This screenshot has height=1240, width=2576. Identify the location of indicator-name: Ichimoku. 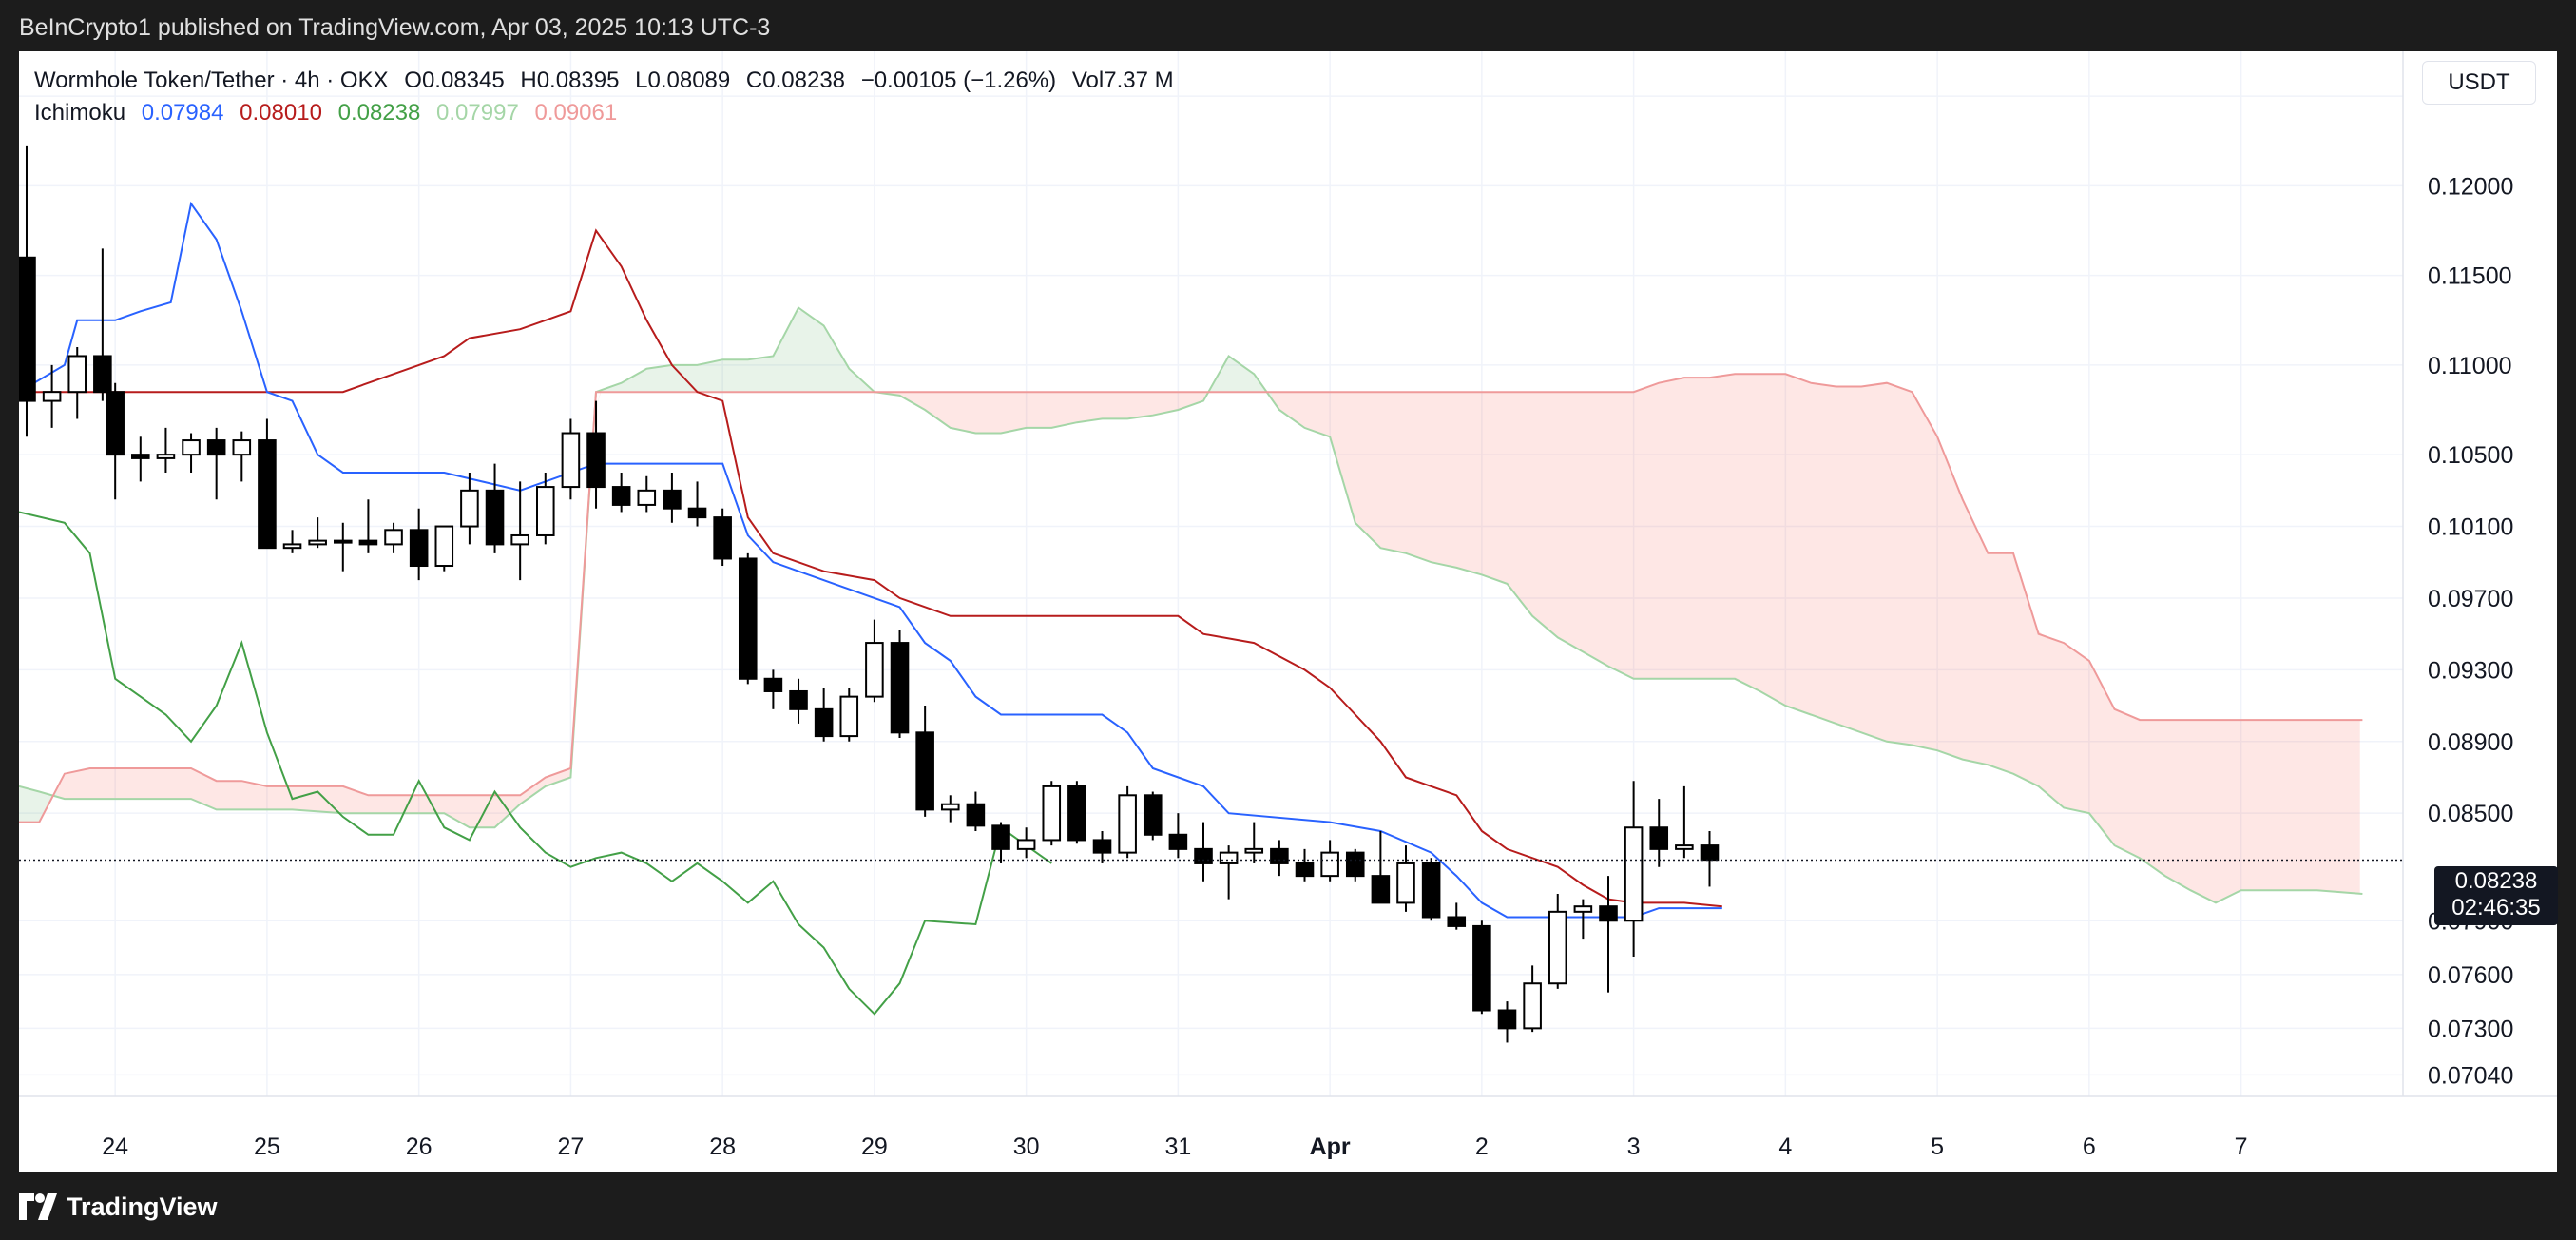
(80, 113).